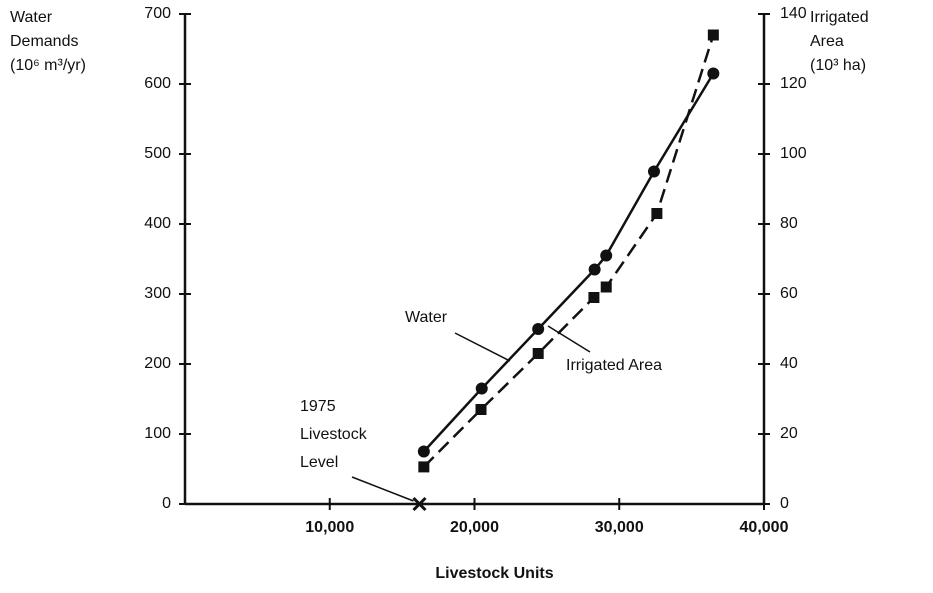 The width and height of the screenshot is (933, 593). Describe the element at coordinates (789, 433) in the screenshot. I see `y2-tick-label: 20` at that location.